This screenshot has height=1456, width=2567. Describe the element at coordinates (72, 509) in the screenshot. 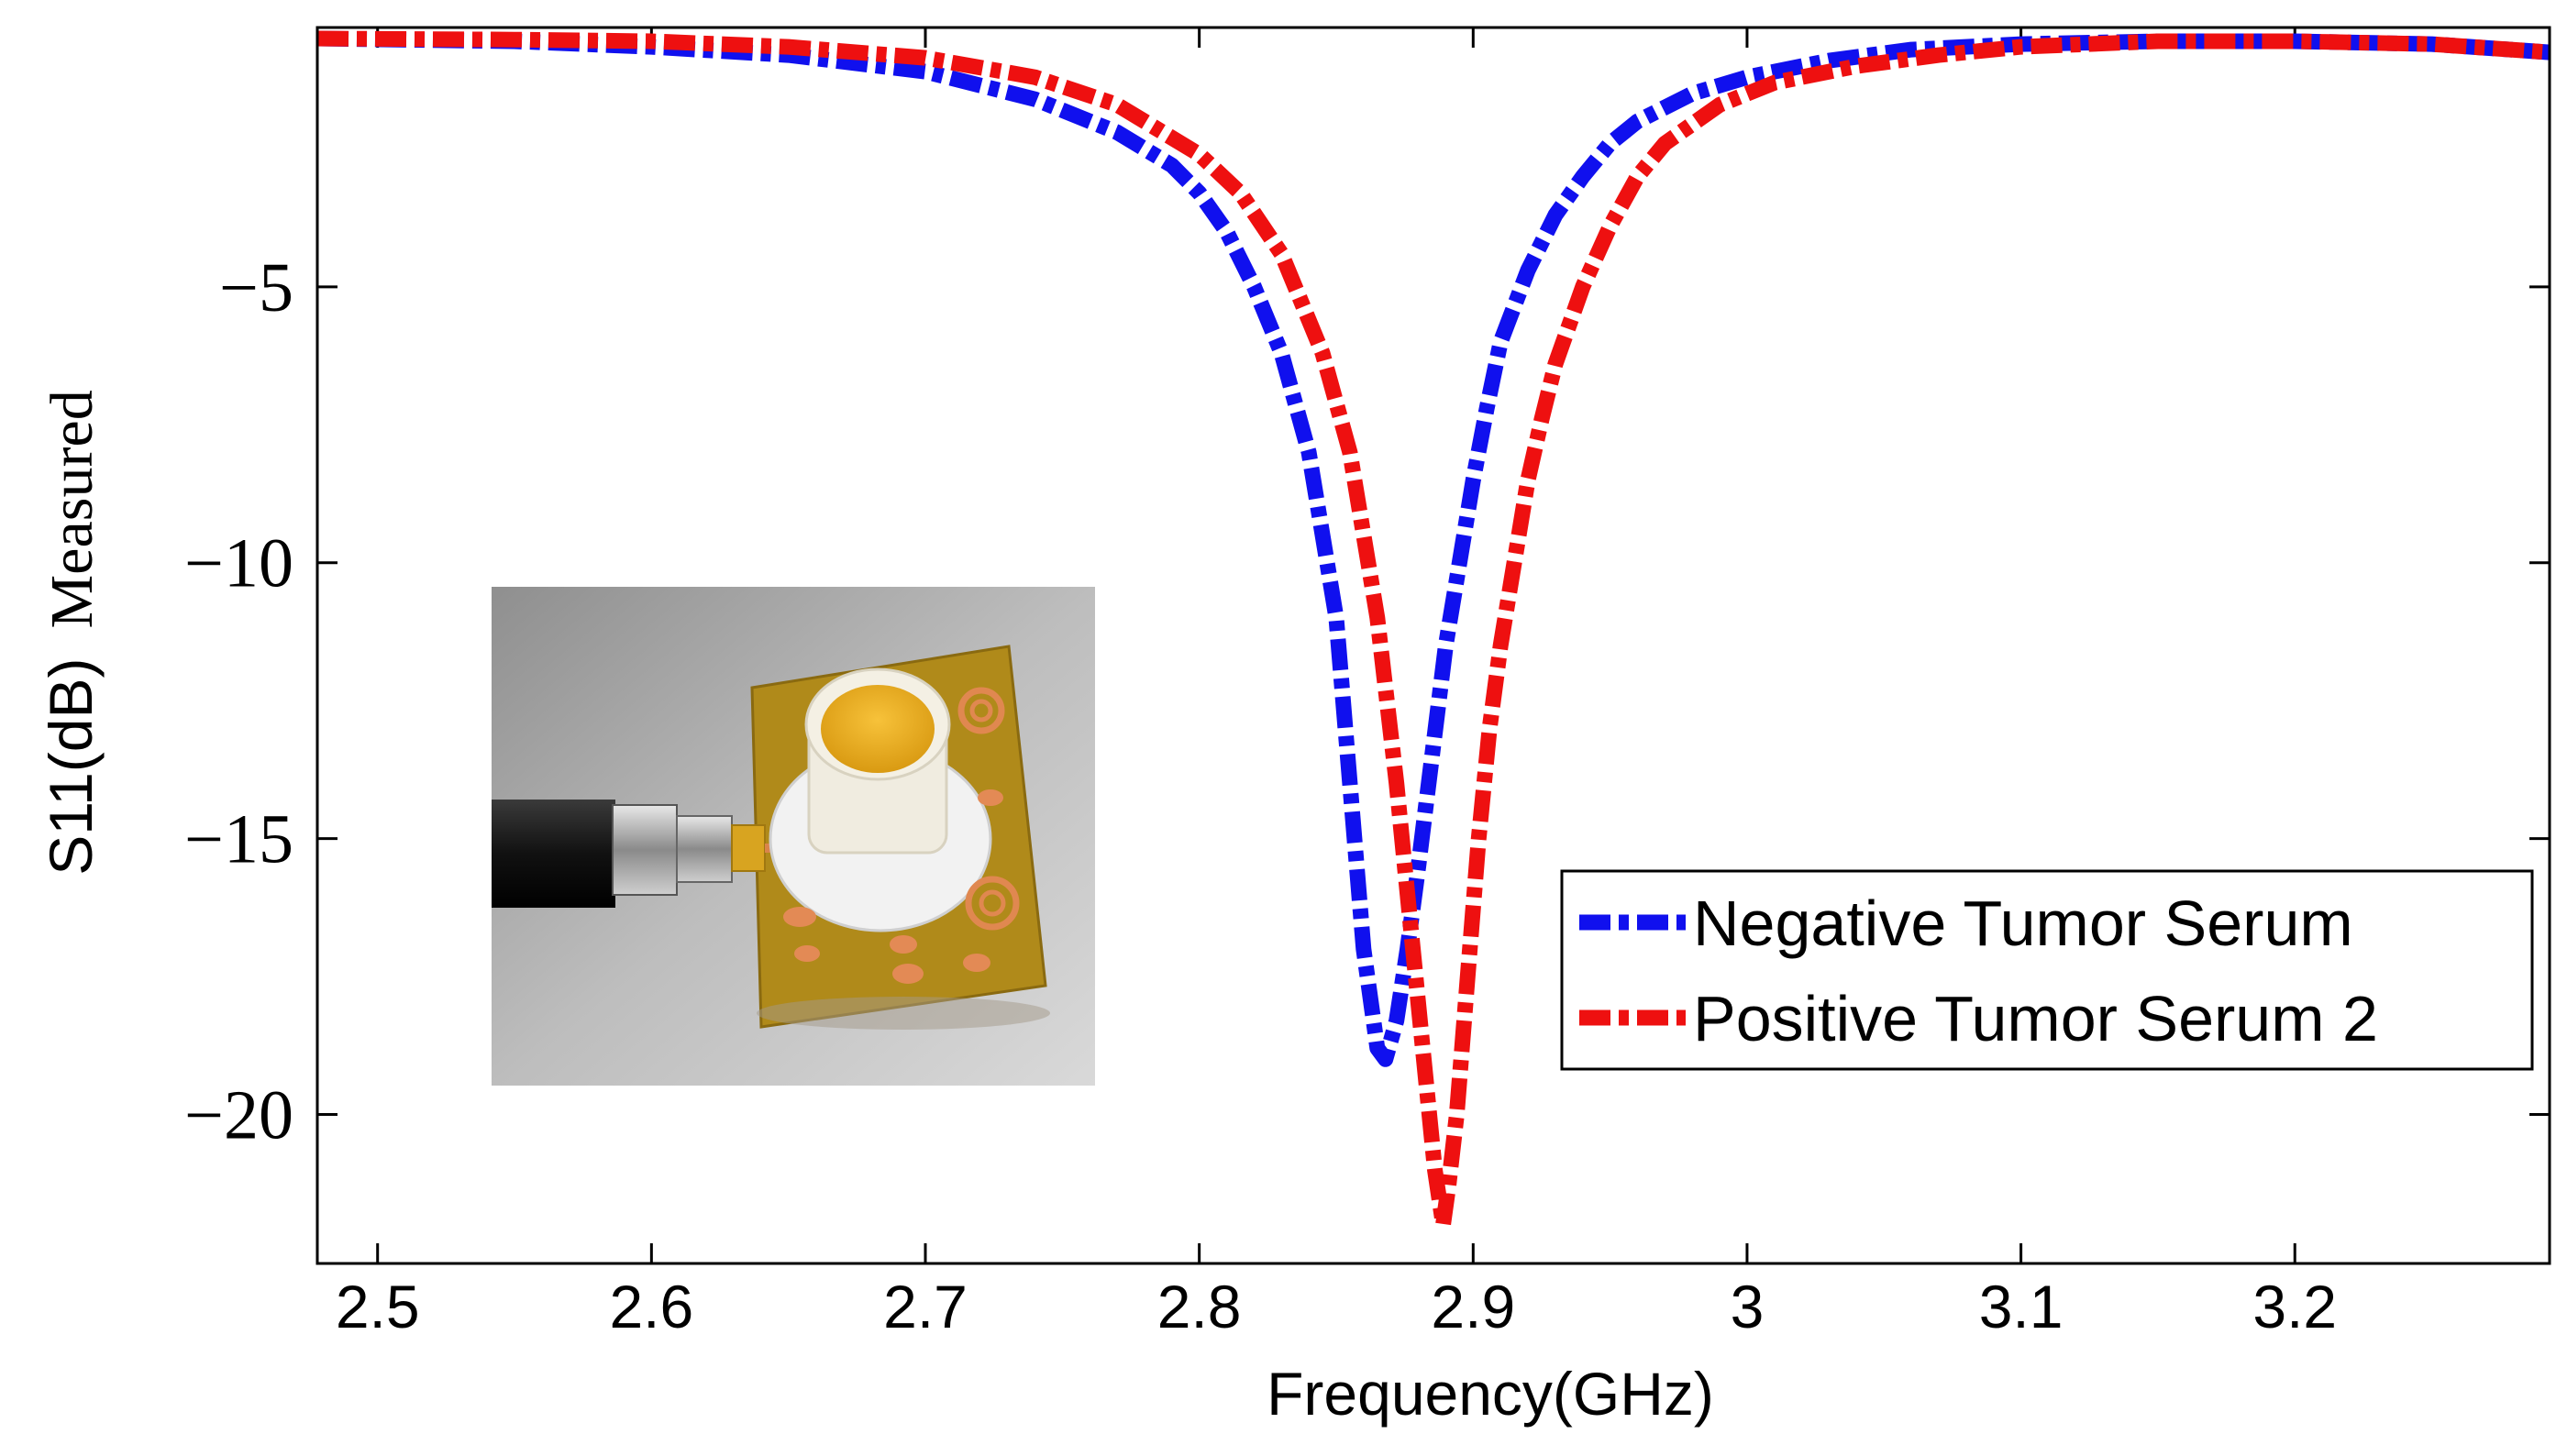

I see `y-axis-label-measured: Measured` at that location.